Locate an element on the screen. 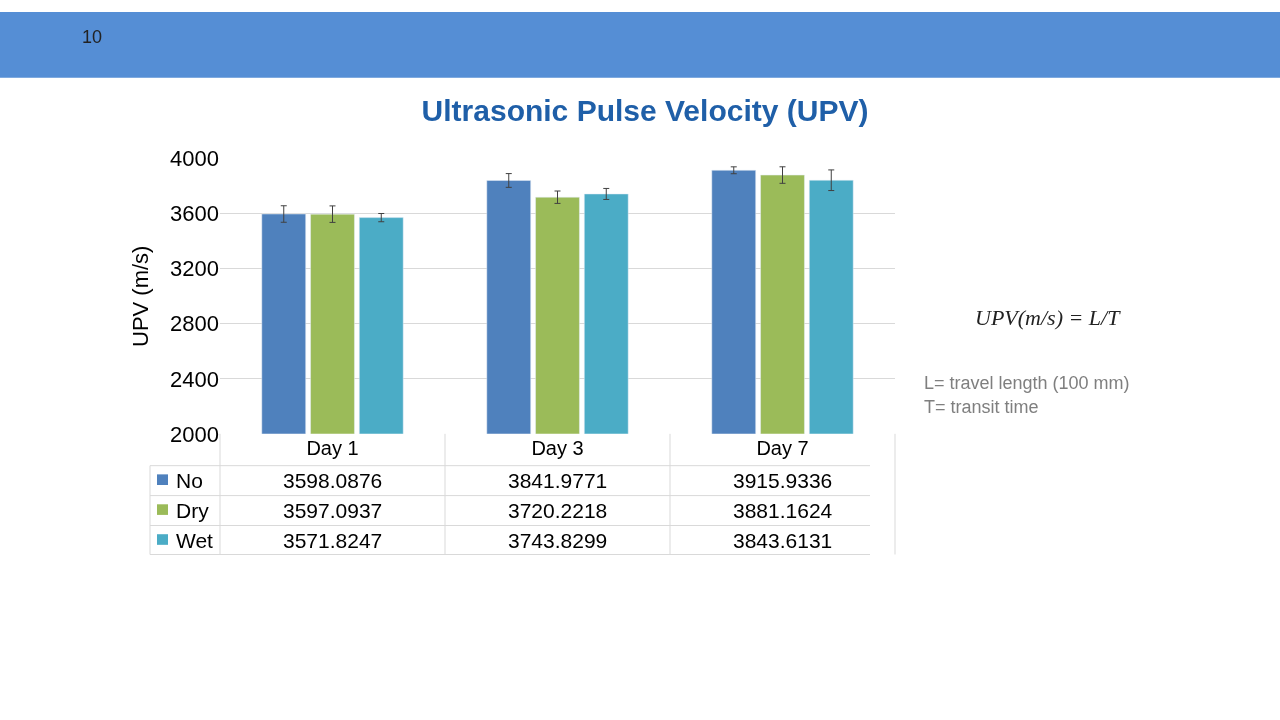  text: 10 is located at coordinates (92, 37).